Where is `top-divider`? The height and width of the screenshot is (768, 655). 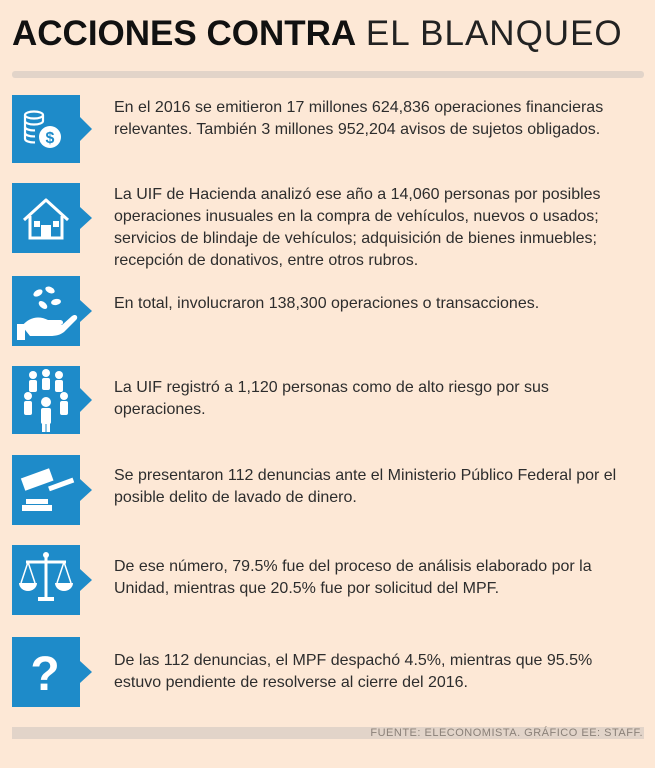
top-divider is located at coordinates (328, 74).